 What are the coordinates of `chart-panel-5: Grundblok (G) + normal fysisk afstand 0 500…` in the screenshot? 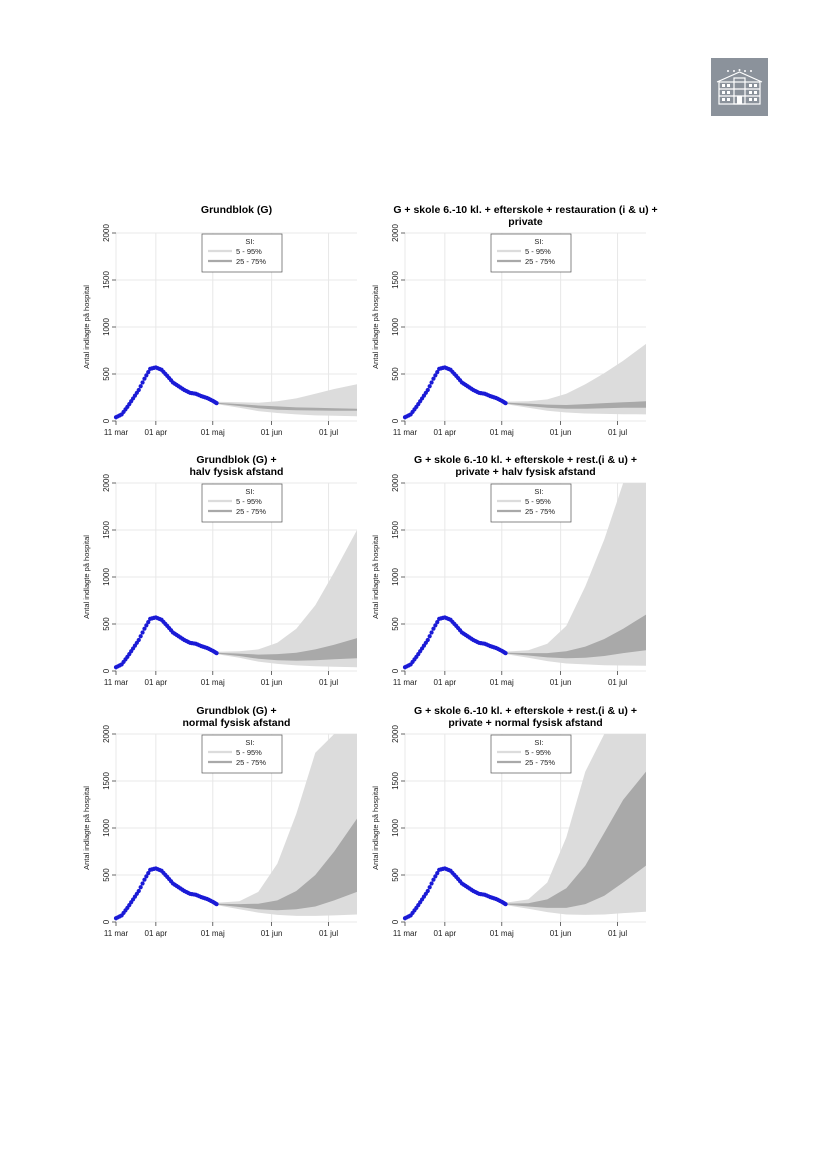 It's located at (232, 828).